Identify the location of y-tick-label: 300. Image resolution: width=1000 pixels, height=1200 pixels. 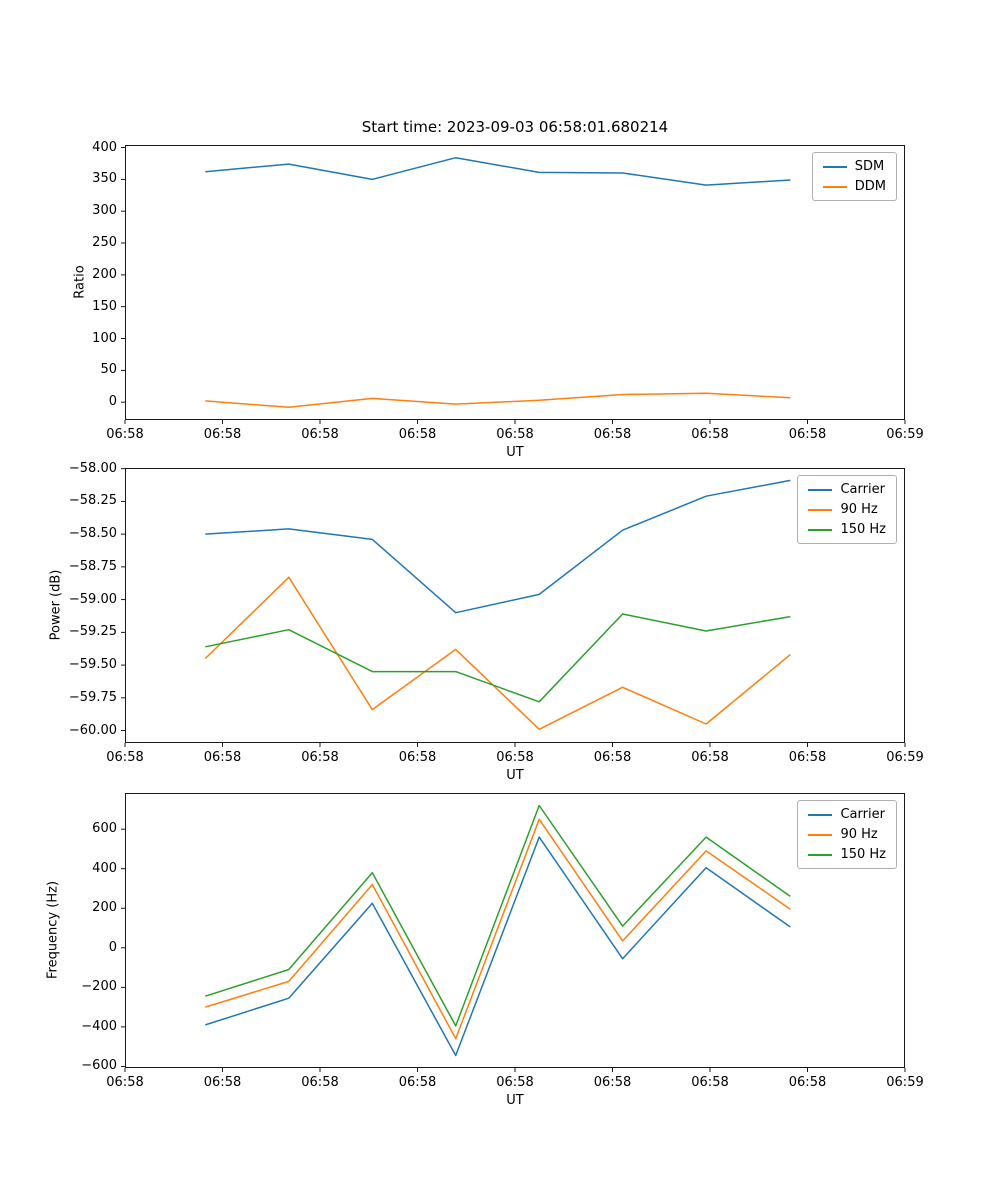
(104, 211).